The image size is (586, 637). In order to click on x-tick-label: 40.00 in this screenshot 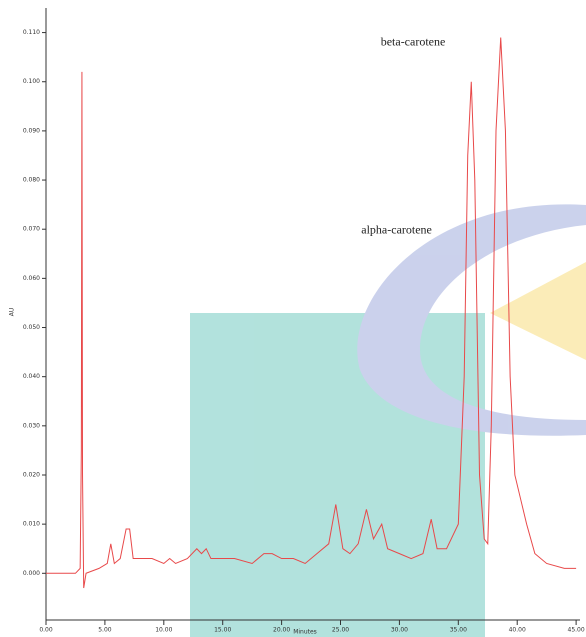, I will do `click(517, 630)`.